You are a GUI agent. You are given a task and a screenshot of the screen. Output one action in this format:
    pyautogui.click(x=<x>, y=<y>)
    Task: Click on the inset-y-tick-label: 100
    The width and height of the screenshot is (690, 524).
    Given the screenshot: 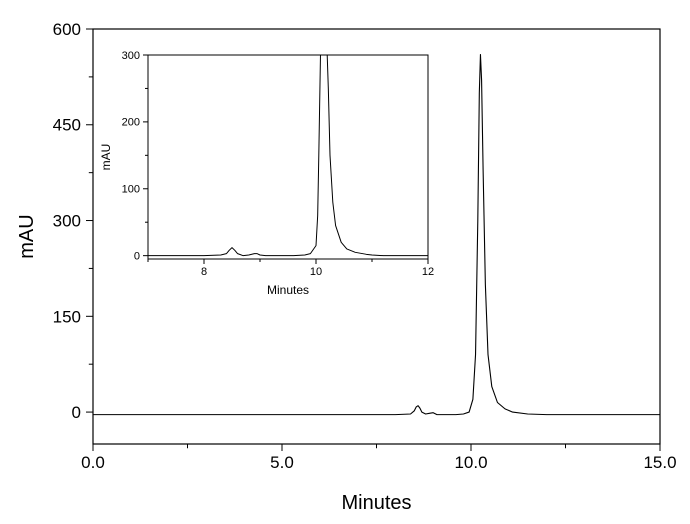 What is the action you would take?
    pyautogui.click(x=131, y=190)
    